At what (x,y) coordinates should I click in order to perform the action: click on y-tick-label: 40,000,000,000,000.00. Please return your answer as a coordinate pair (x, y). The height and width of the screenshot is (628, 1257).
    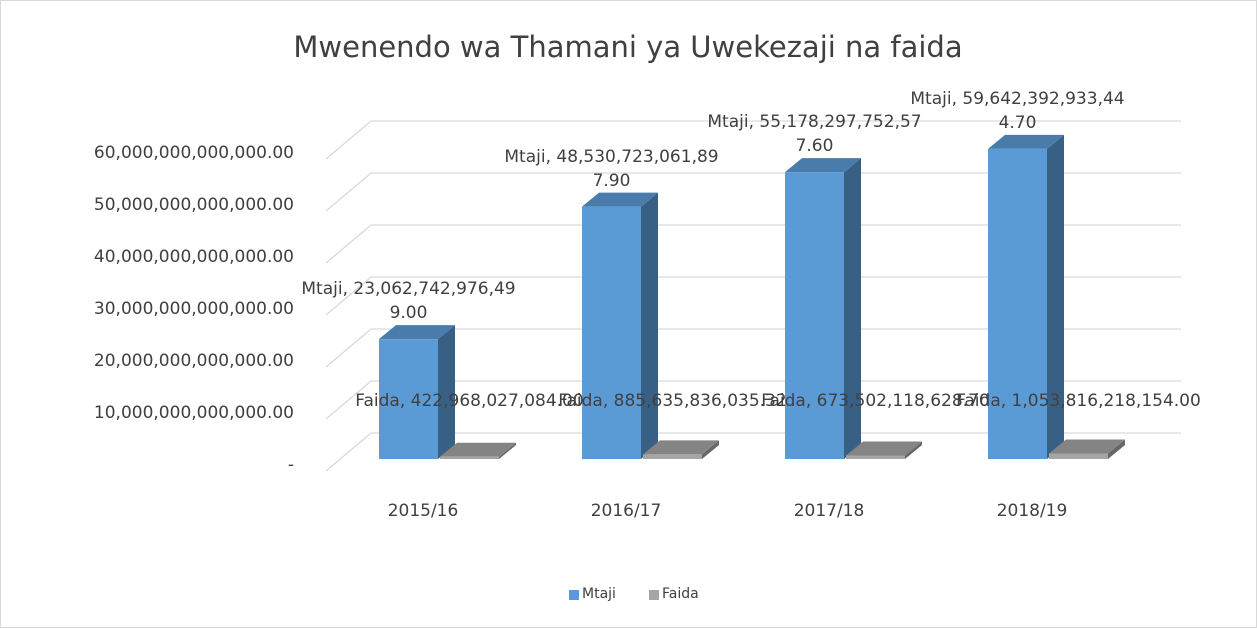
    Looking at the image, I should click on (194, 257).